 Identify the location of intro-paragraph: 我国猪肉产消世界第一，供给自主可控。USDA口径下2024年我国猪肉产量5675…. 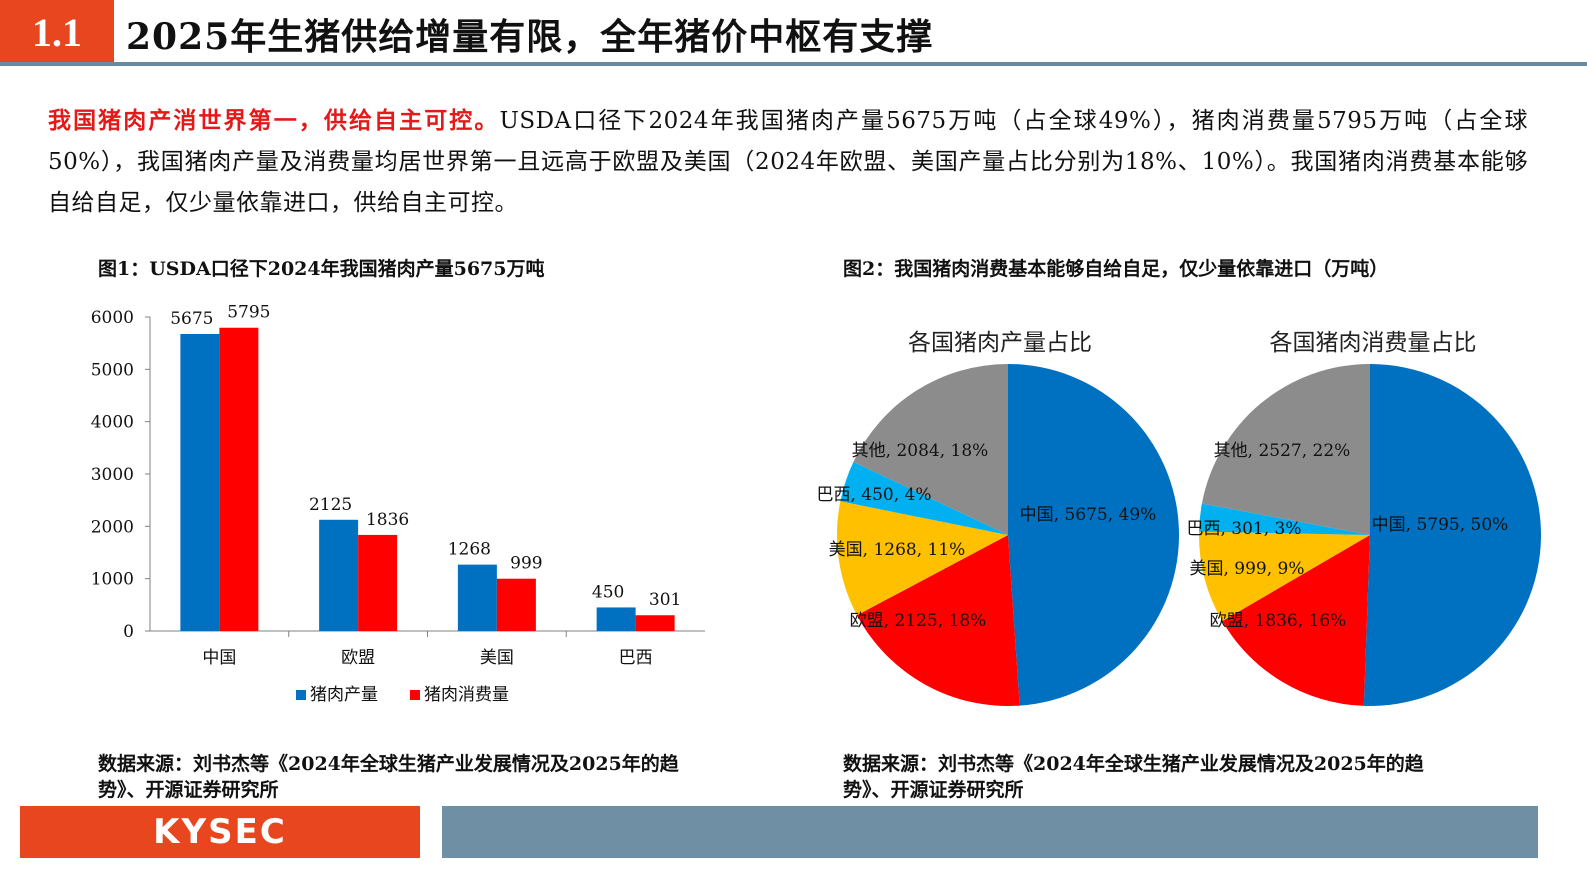
(788, 162).